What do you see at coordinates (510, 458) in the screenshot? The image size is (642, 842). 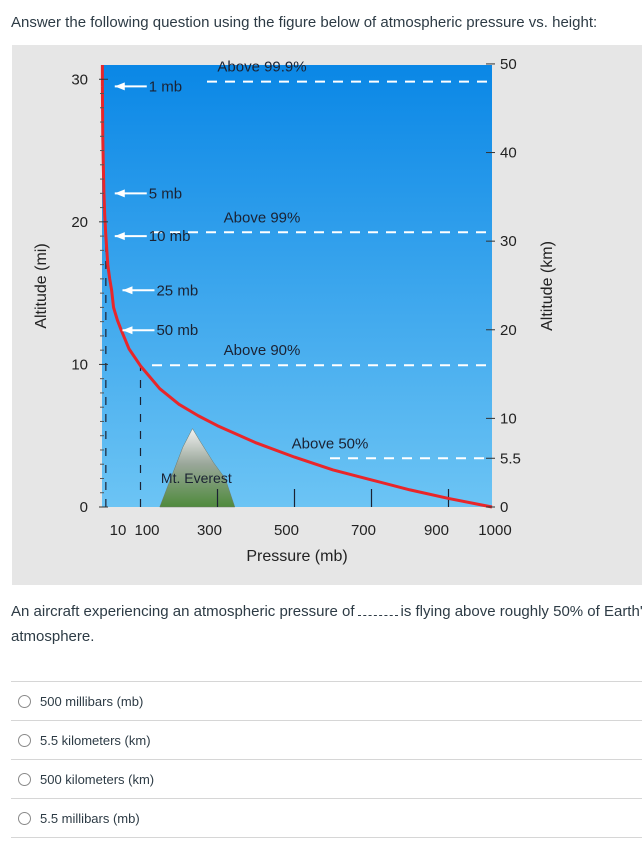 I see `y-right-tick-label: 5.5` at bounding box center [510, 458].